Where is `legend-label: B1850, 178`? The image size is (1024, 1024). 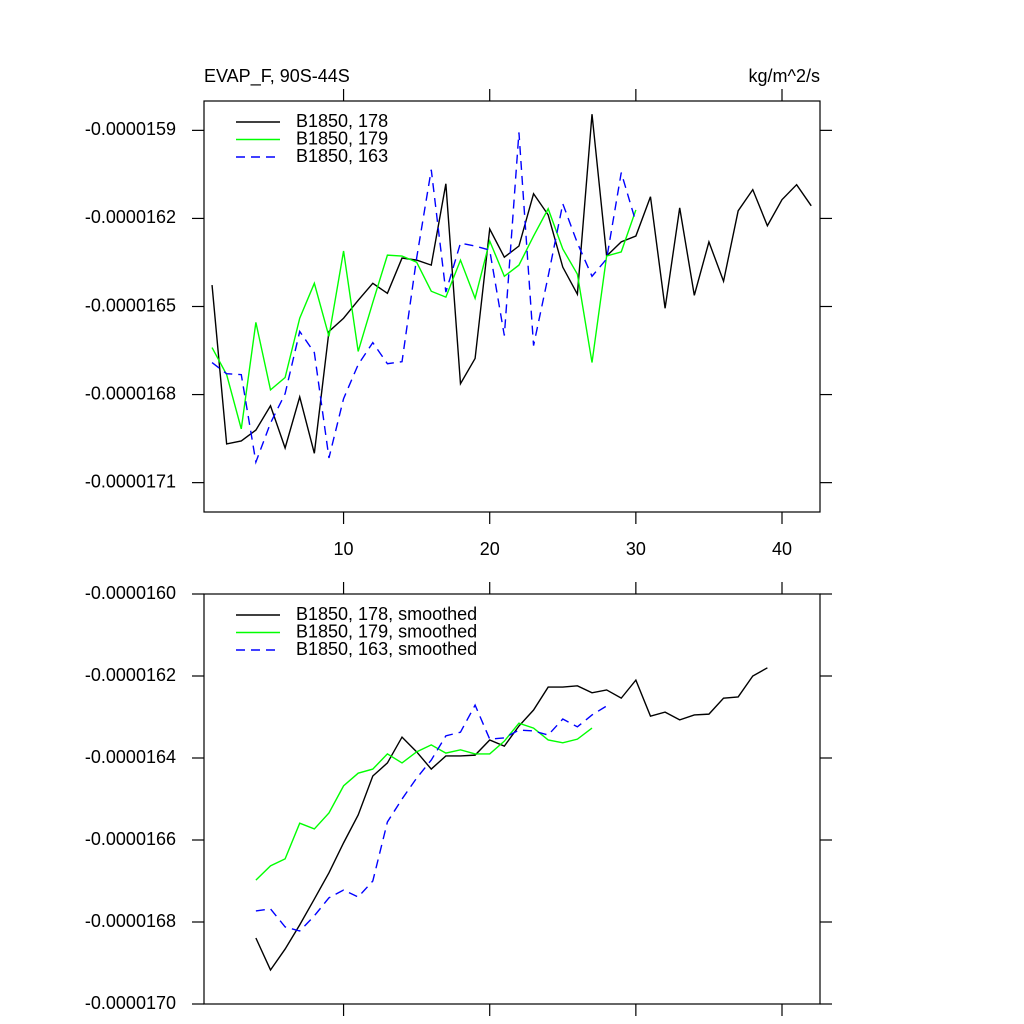 legend-label: B1850, 178 is located at coordinates (342, 121).